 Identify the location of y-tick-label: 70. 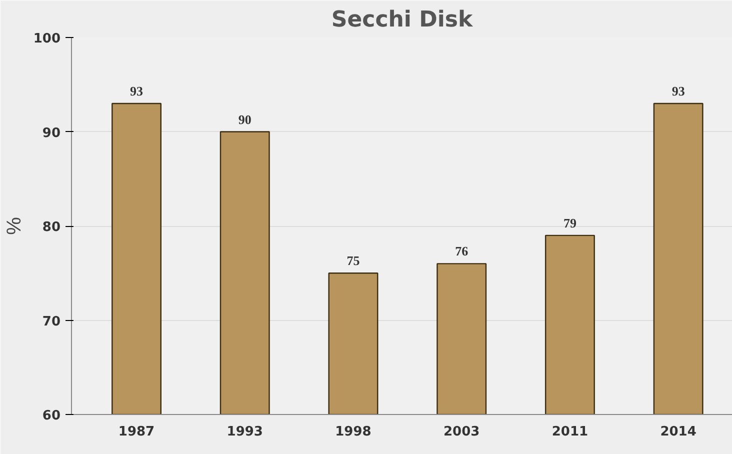
(51, 322).